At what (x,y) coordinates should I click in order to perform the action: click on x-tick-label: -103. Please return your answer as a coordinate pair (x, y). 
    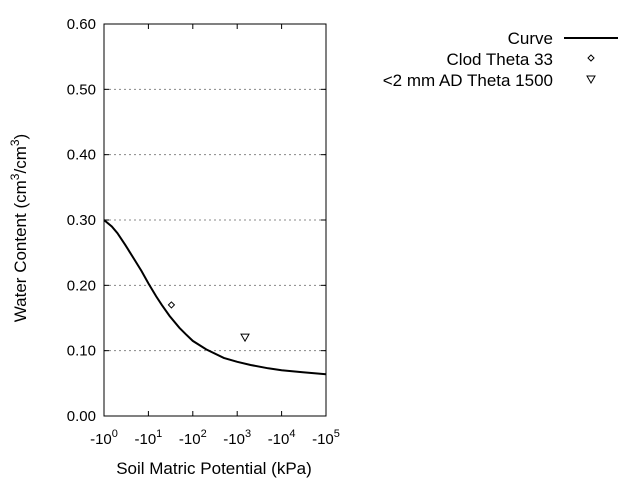
    Looking at the image, I should click on (237, 438).